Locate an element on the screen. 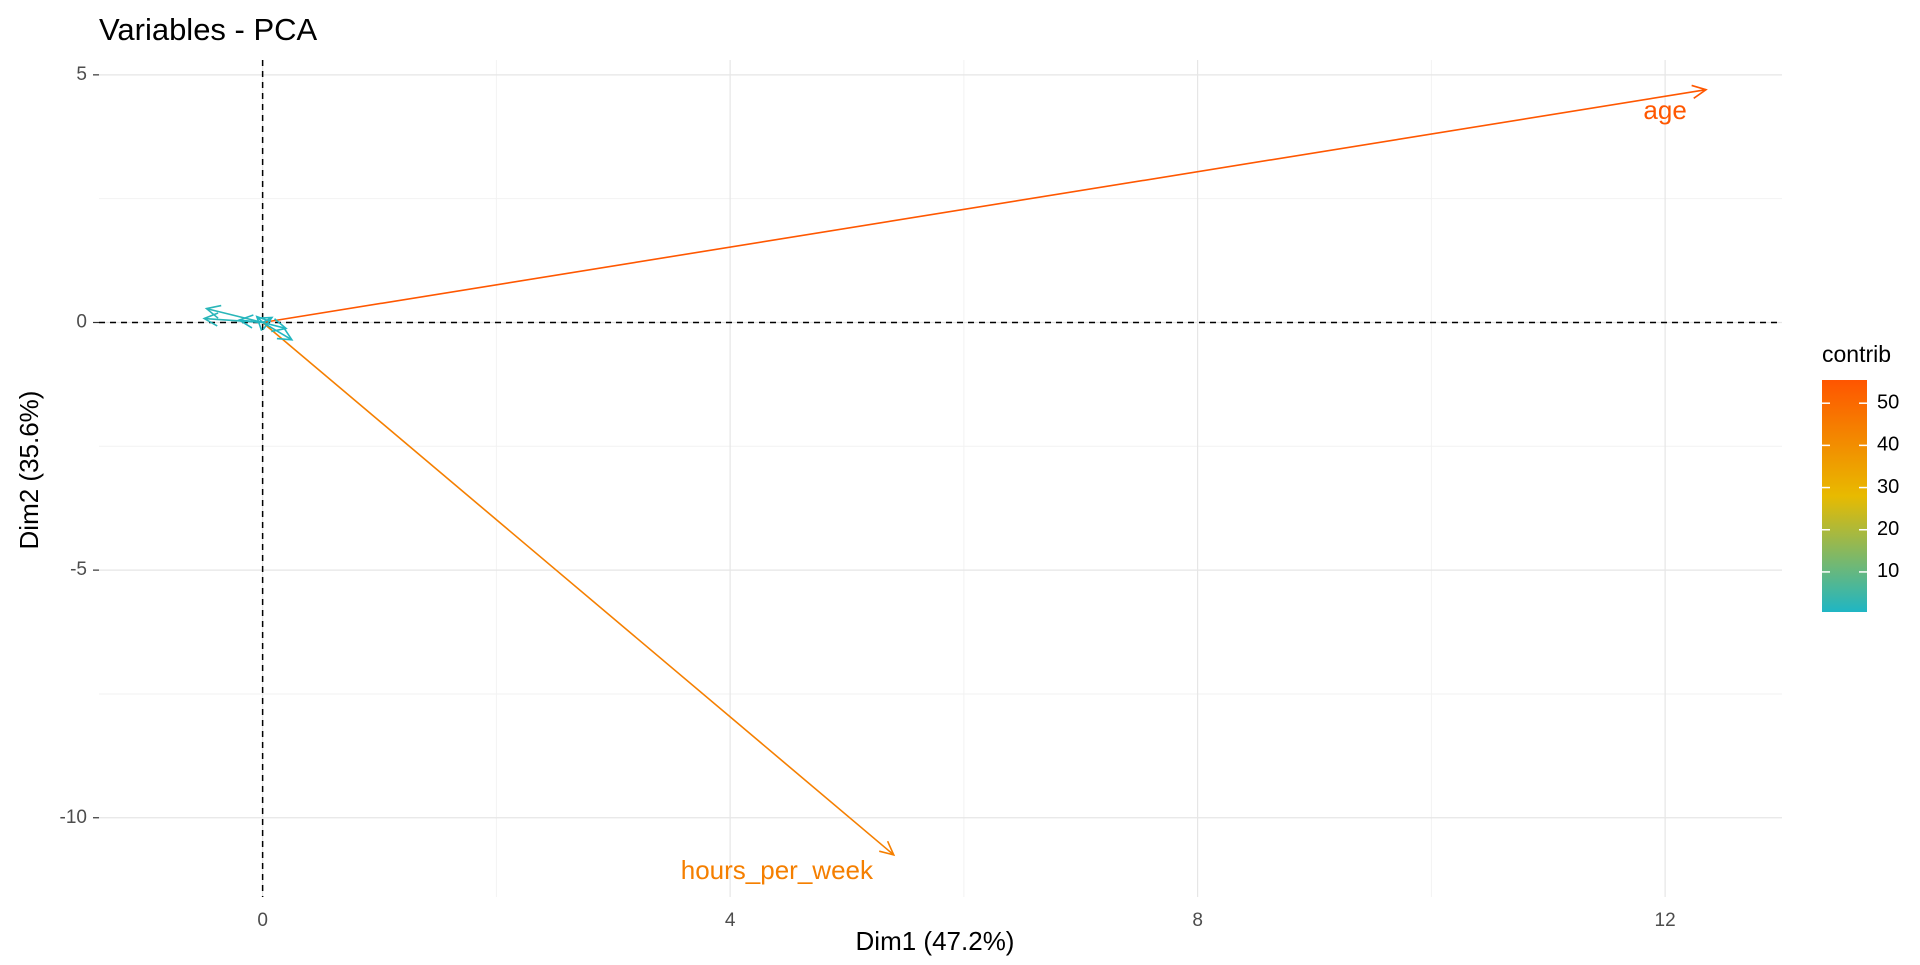 This screenshot has height=965, width=1920. chart-title: Variables - PCA is located at coordinates (208, 29).